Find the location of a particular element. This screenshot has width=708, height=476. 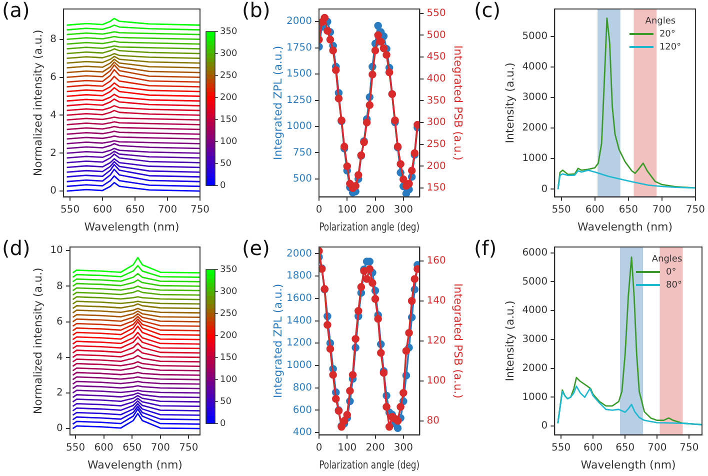

y2-tick-label: 200 is located at coordinates (436, 166).